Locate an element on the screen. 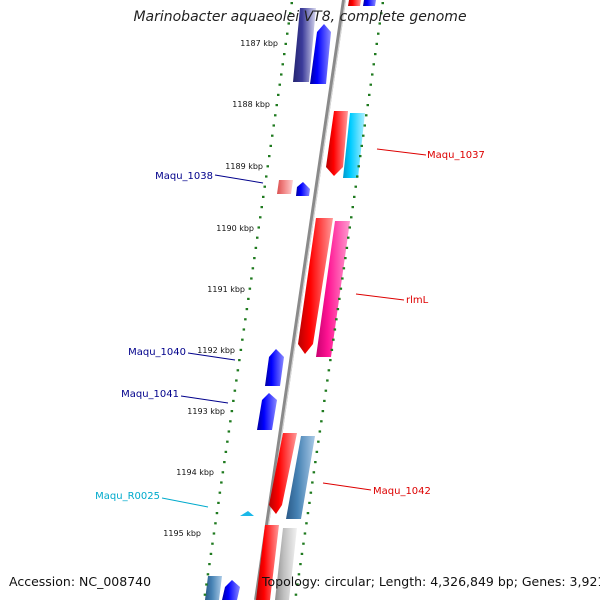 The image size is (600, 600). gene-feature-steel-bottom is located at coordinates (213, 588).